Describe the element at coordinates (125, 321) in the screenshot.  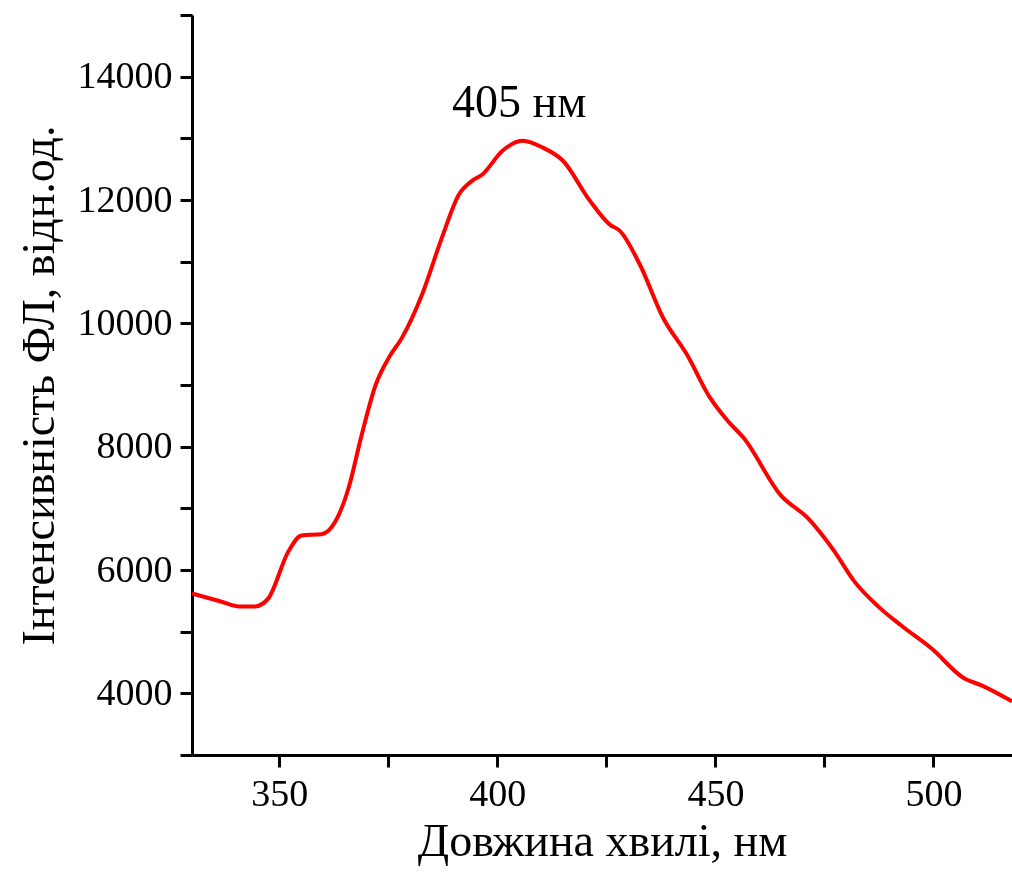
I see `y-tick-label: 10000` at that location.